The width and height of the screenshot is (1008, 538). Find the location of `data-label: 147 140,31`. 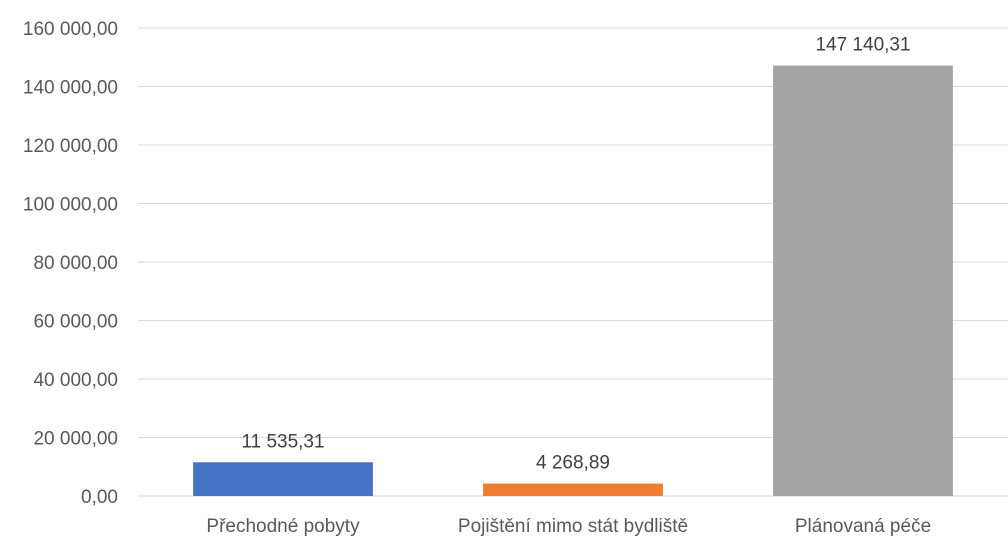

data-label: 147 140,31 is located at coordinates (862, 45).